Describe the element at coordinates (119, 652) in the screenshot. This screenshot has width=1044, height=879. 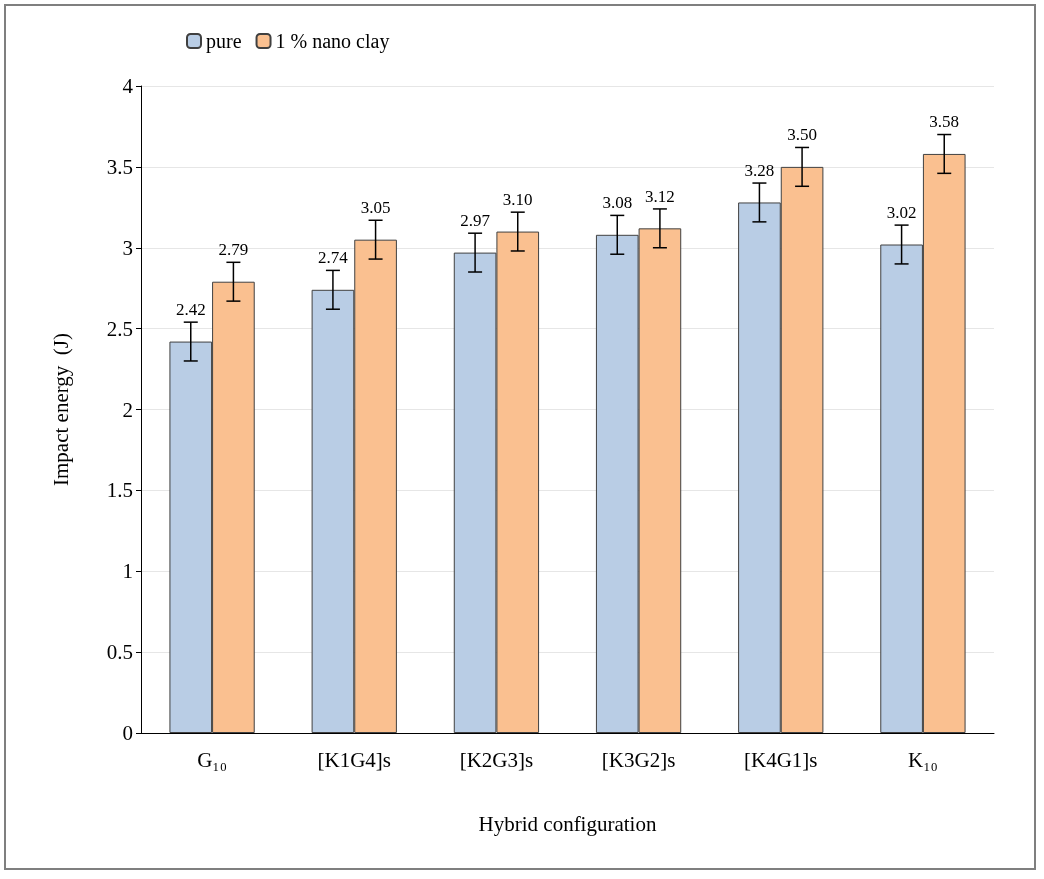
I see `y-tick-label: 0.5` at that location.